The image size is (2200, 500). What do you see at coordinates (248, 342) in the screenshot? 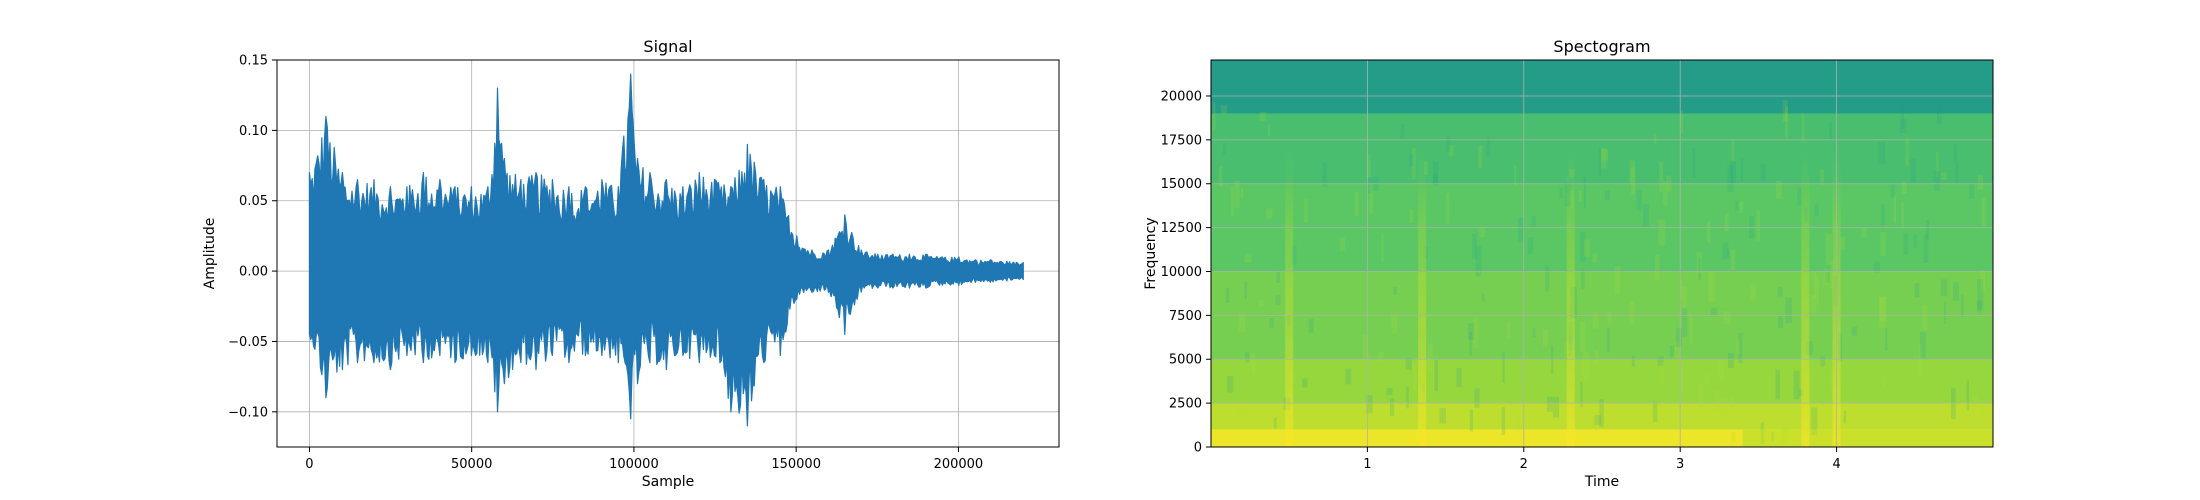
I see `signal-y-tick-label: −0.05` at bounding box center [248, 342].